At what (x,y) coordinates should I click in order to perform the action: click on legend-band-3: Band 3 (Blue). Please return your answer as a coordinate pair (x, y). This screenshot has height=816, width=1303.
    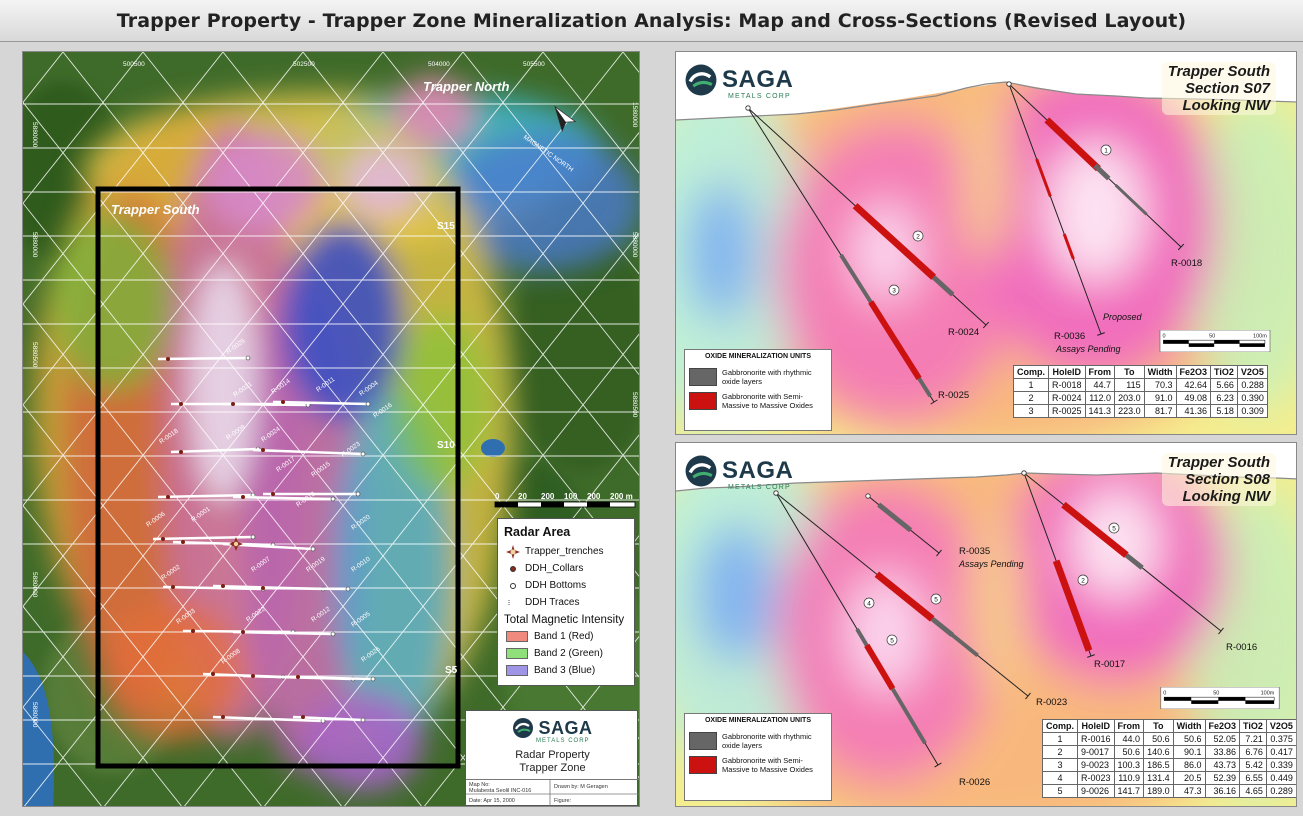
    Looking at the image, I should click on (566, 670).